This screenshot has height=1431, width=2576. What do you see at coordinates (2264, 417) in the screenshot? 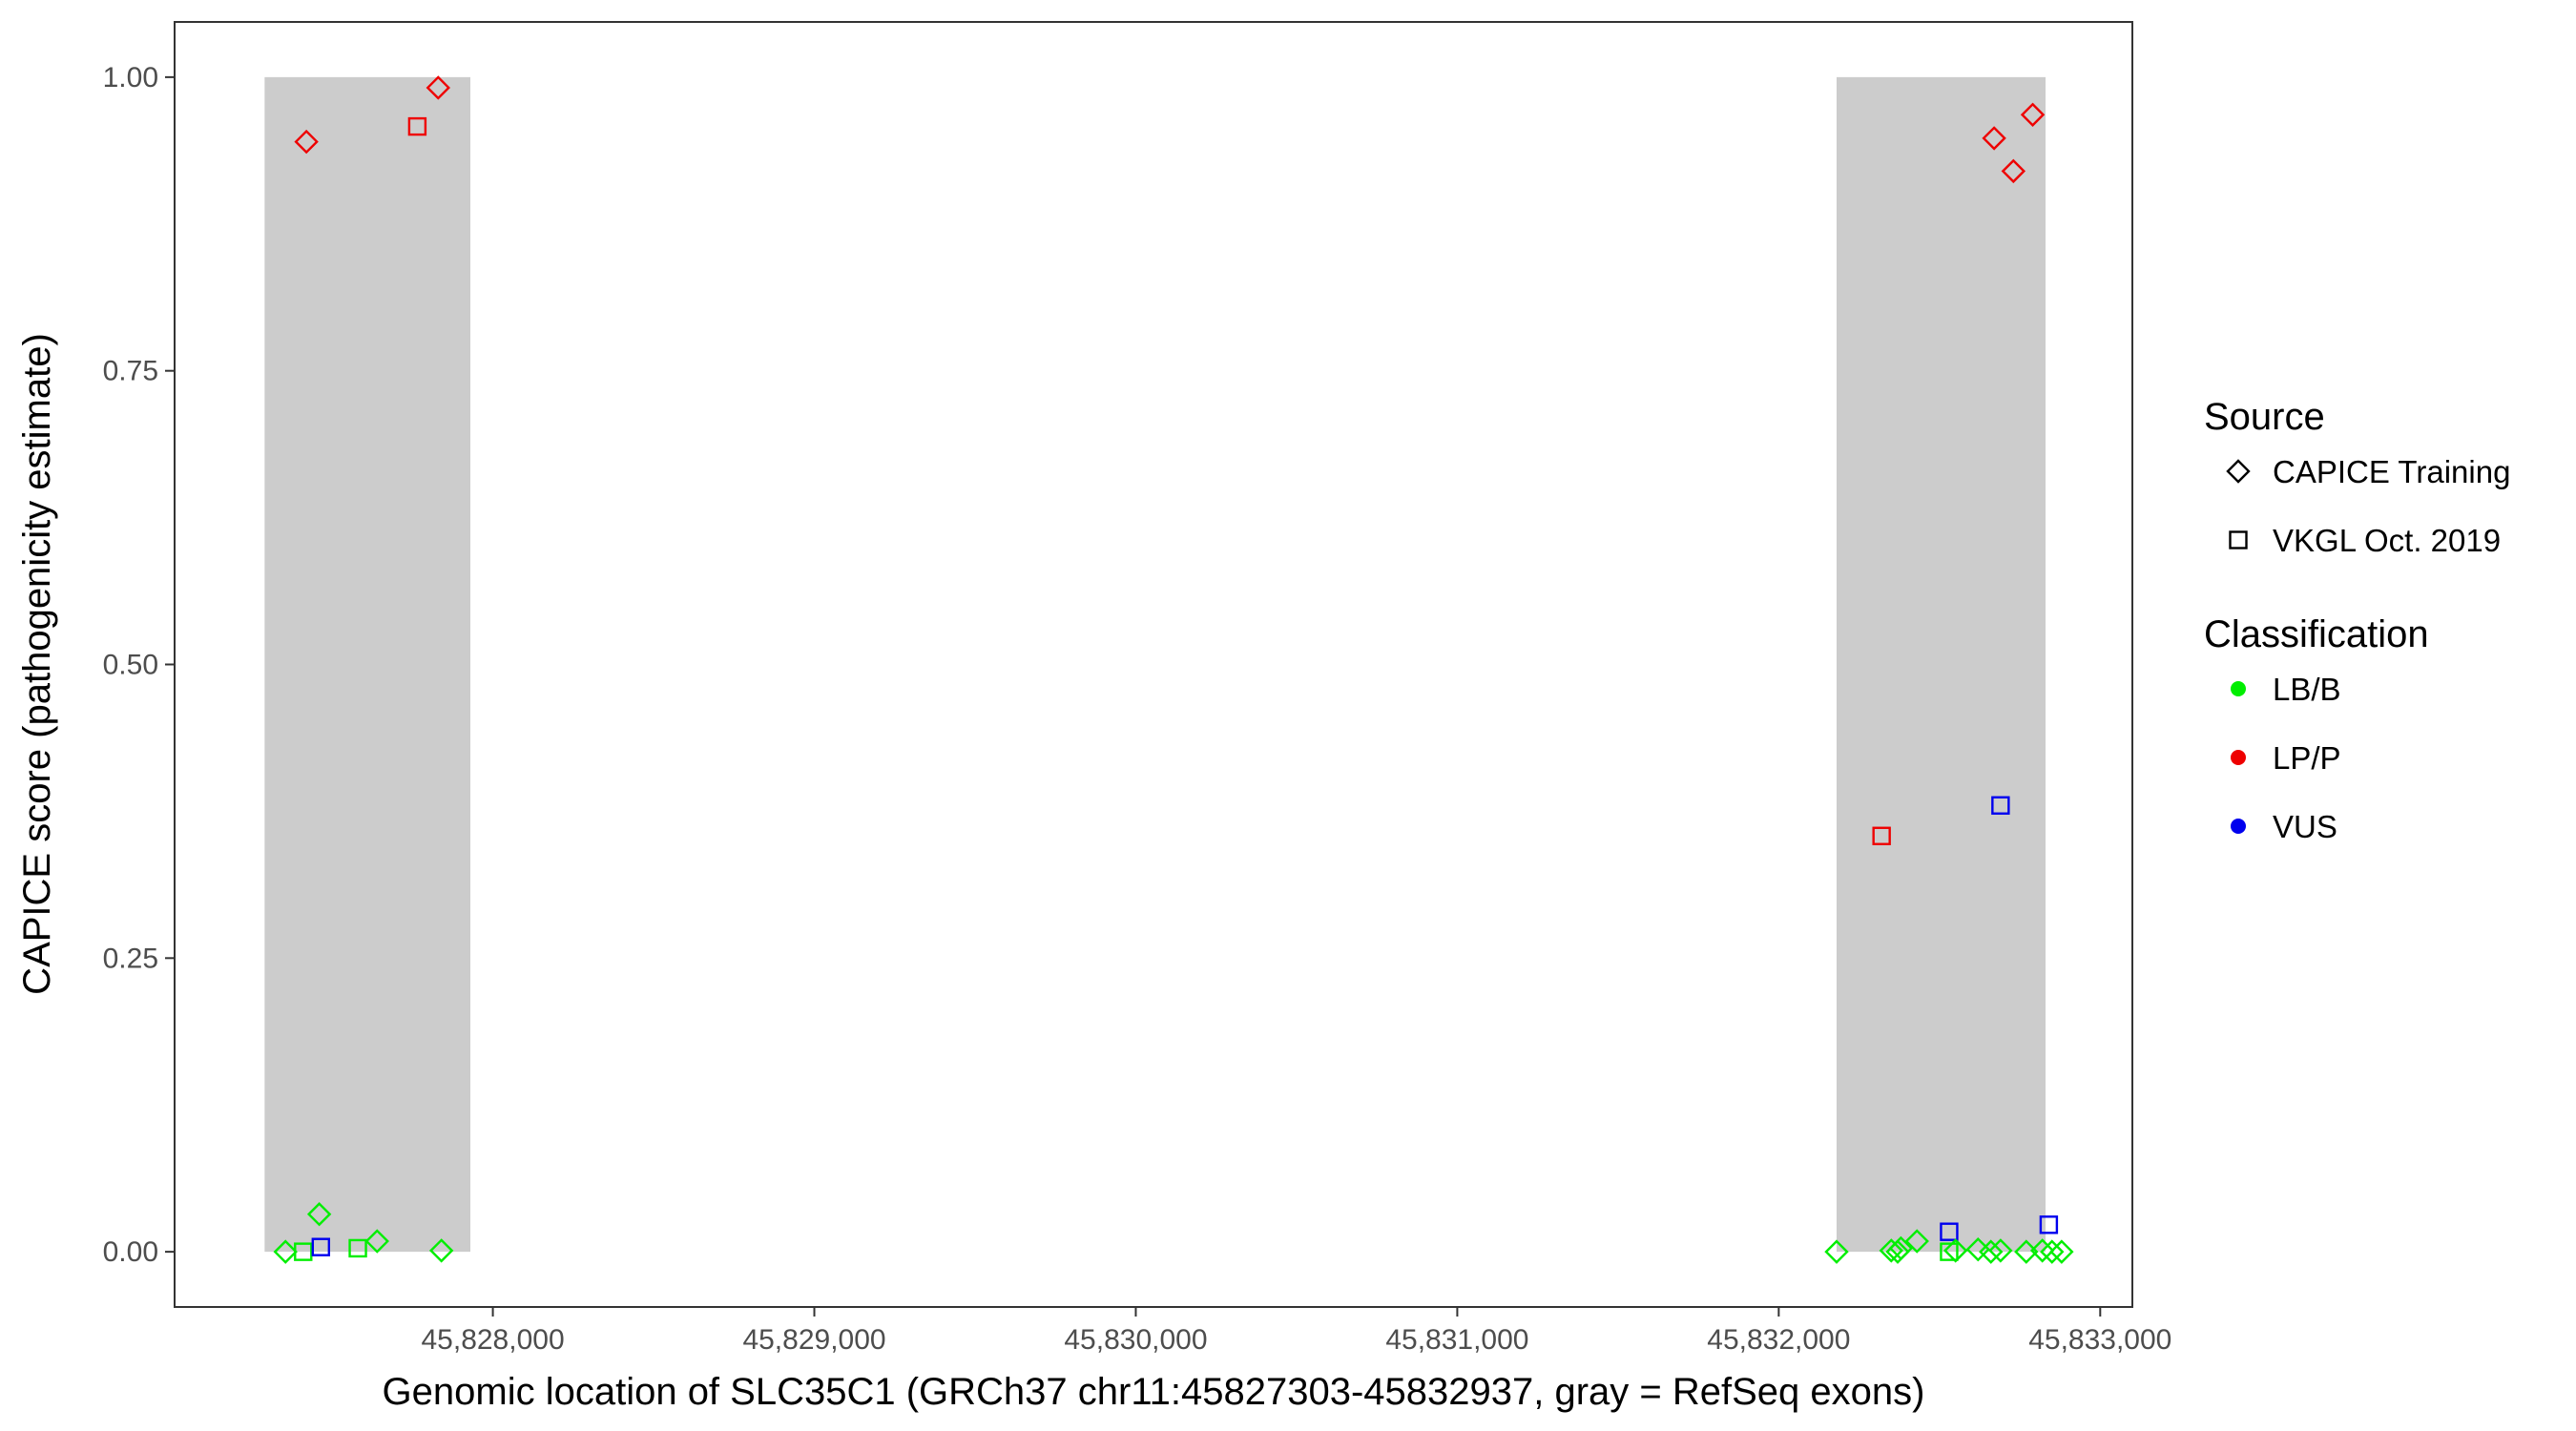
I see `legend-title: Source` at bounding box center [2264, 417].